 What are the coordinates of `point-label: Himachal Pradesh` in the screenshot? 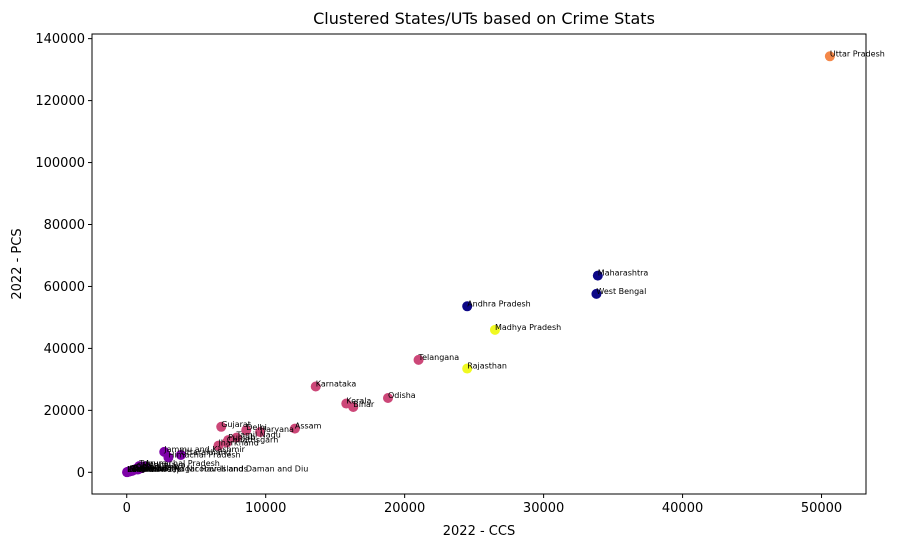 It's located at (204, 454).